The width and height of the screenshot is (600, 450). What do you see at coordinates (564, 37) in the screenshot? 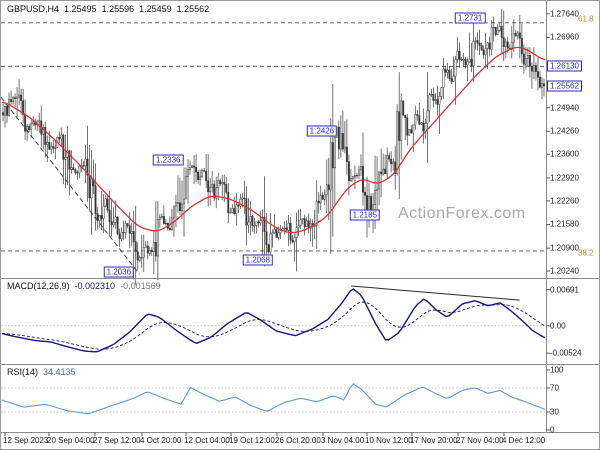
I see `y-axis-tick: 1.26960` at bounding box center [564, 37].